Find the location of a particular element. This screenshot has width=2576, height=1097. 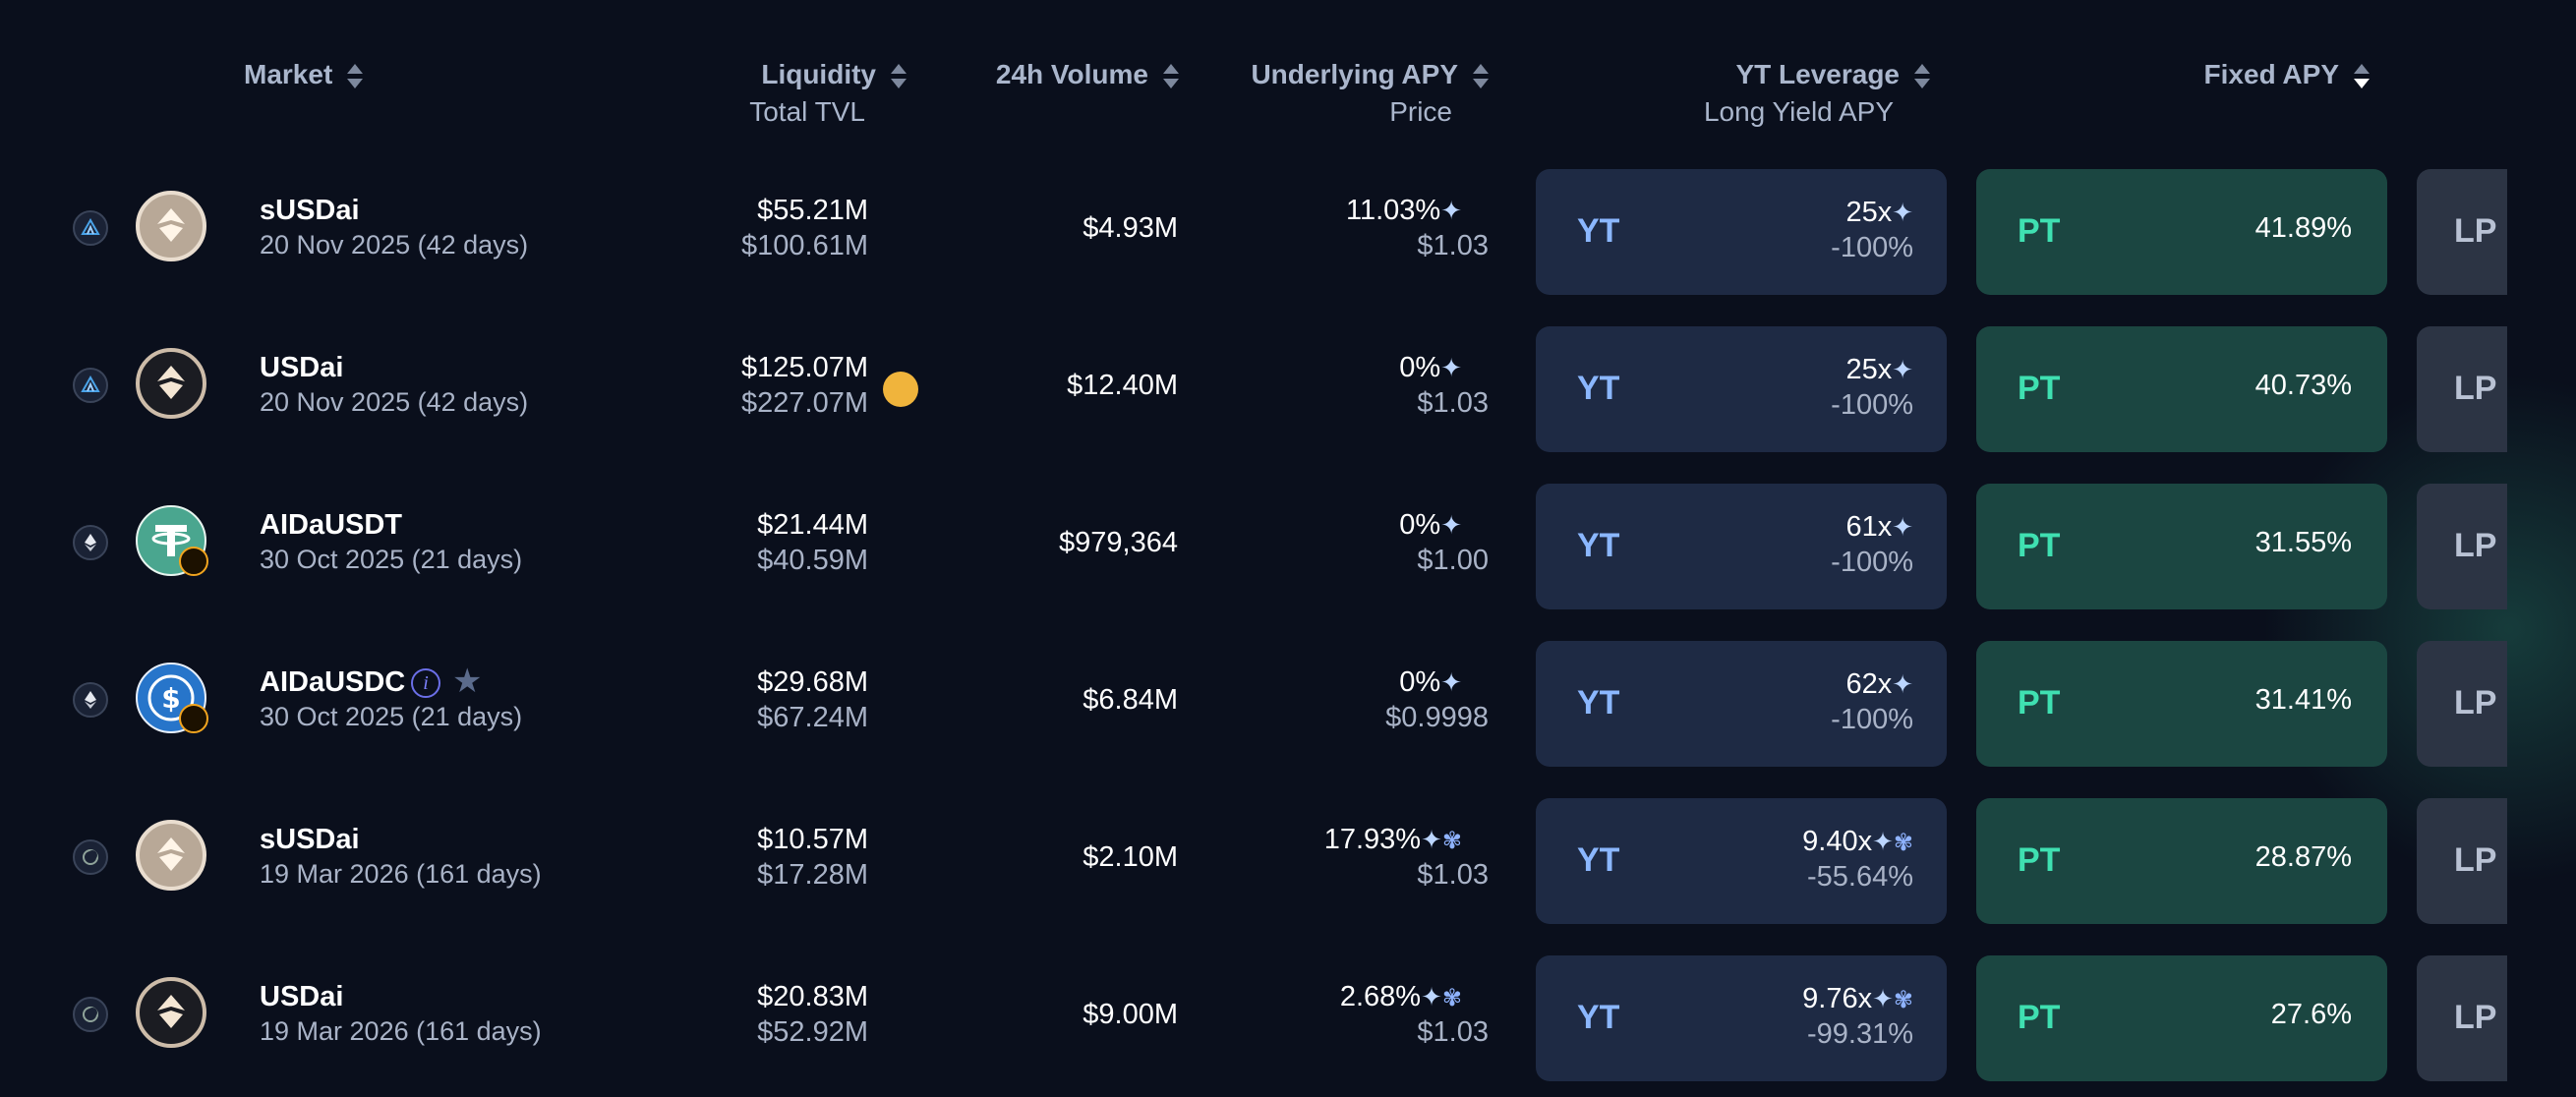

liquidity-value: $20.83M is located at coordinates (812, 996).